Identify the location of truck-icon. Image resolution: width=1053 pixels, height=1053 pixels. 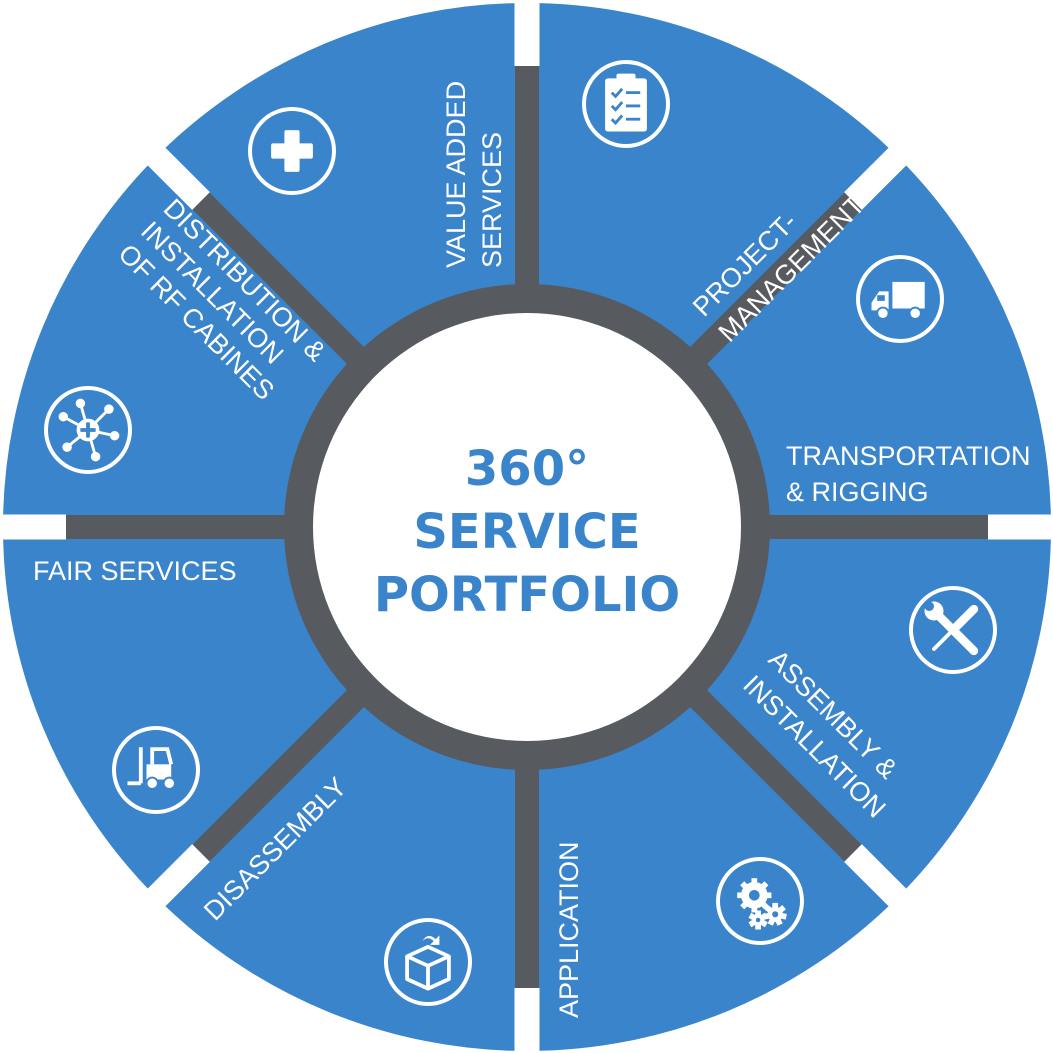
(900, 299).